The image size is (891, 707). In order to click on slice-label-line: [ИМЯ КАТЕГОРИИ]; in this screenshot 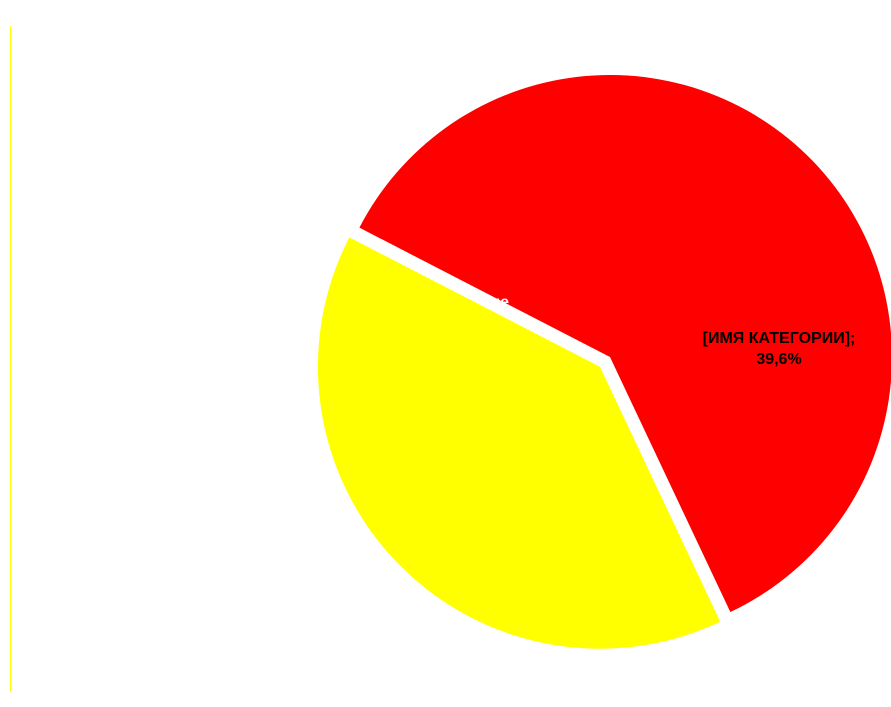, I will do `click(779, 338)`.